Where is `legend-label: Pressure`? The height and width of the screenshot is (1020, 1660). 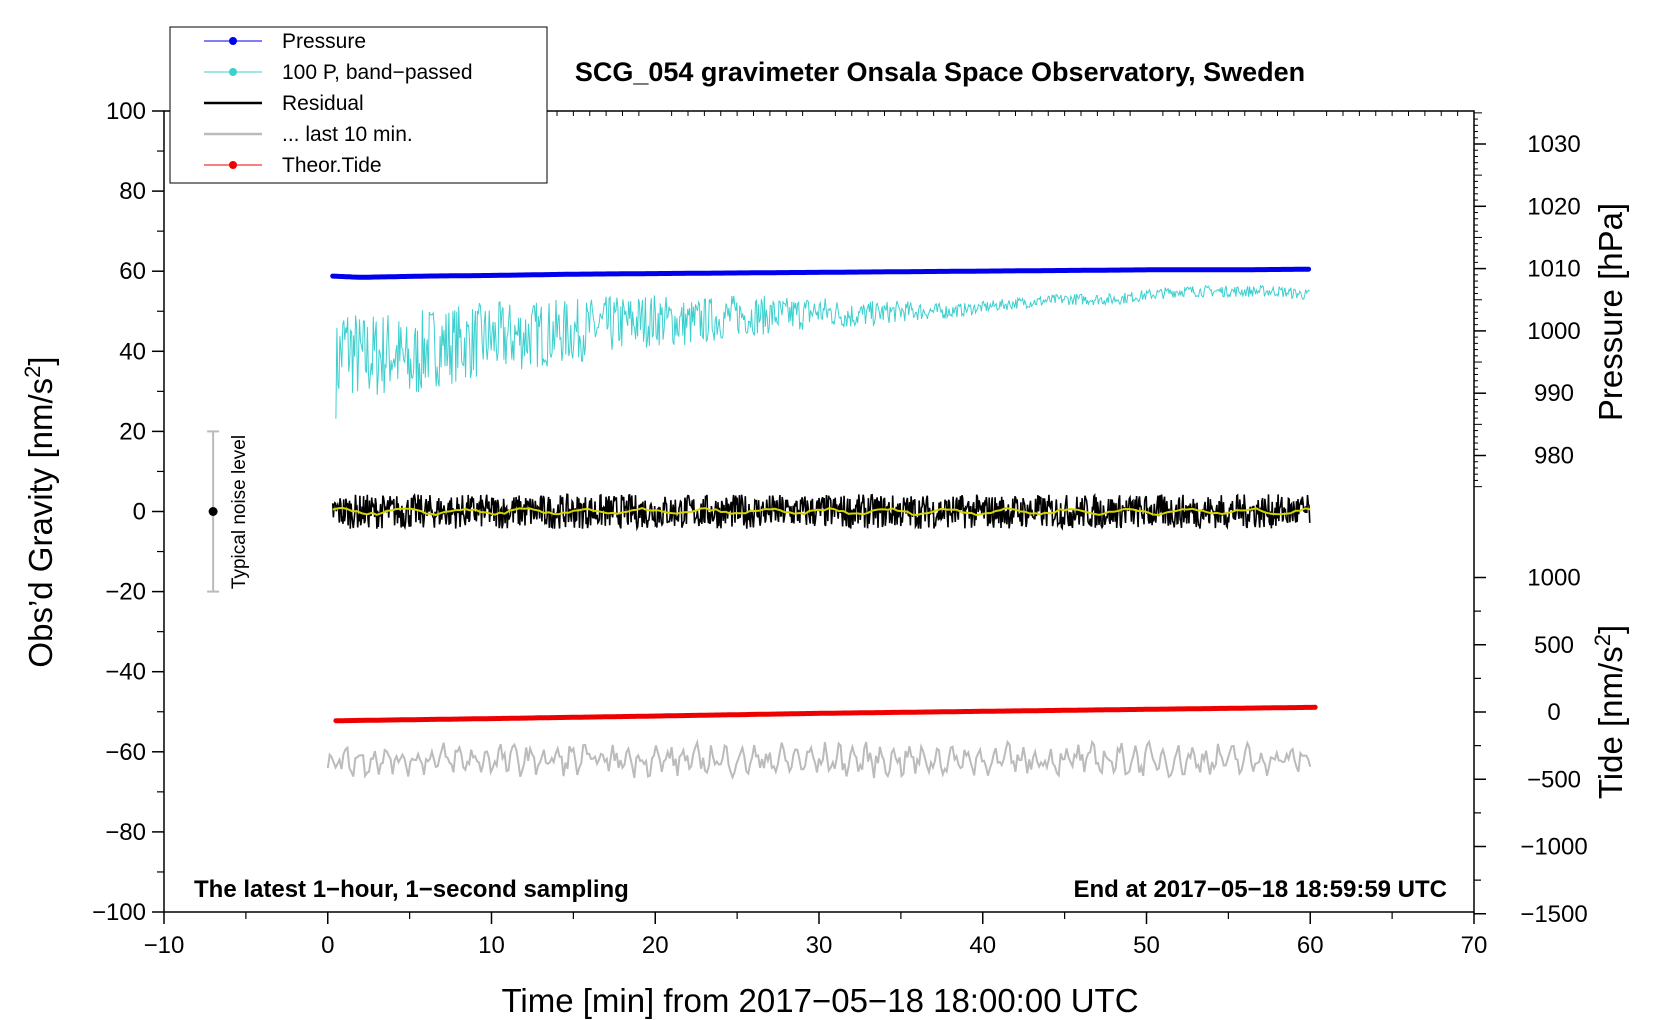 legend-label: Pressure is located at coordinates (324, 41).